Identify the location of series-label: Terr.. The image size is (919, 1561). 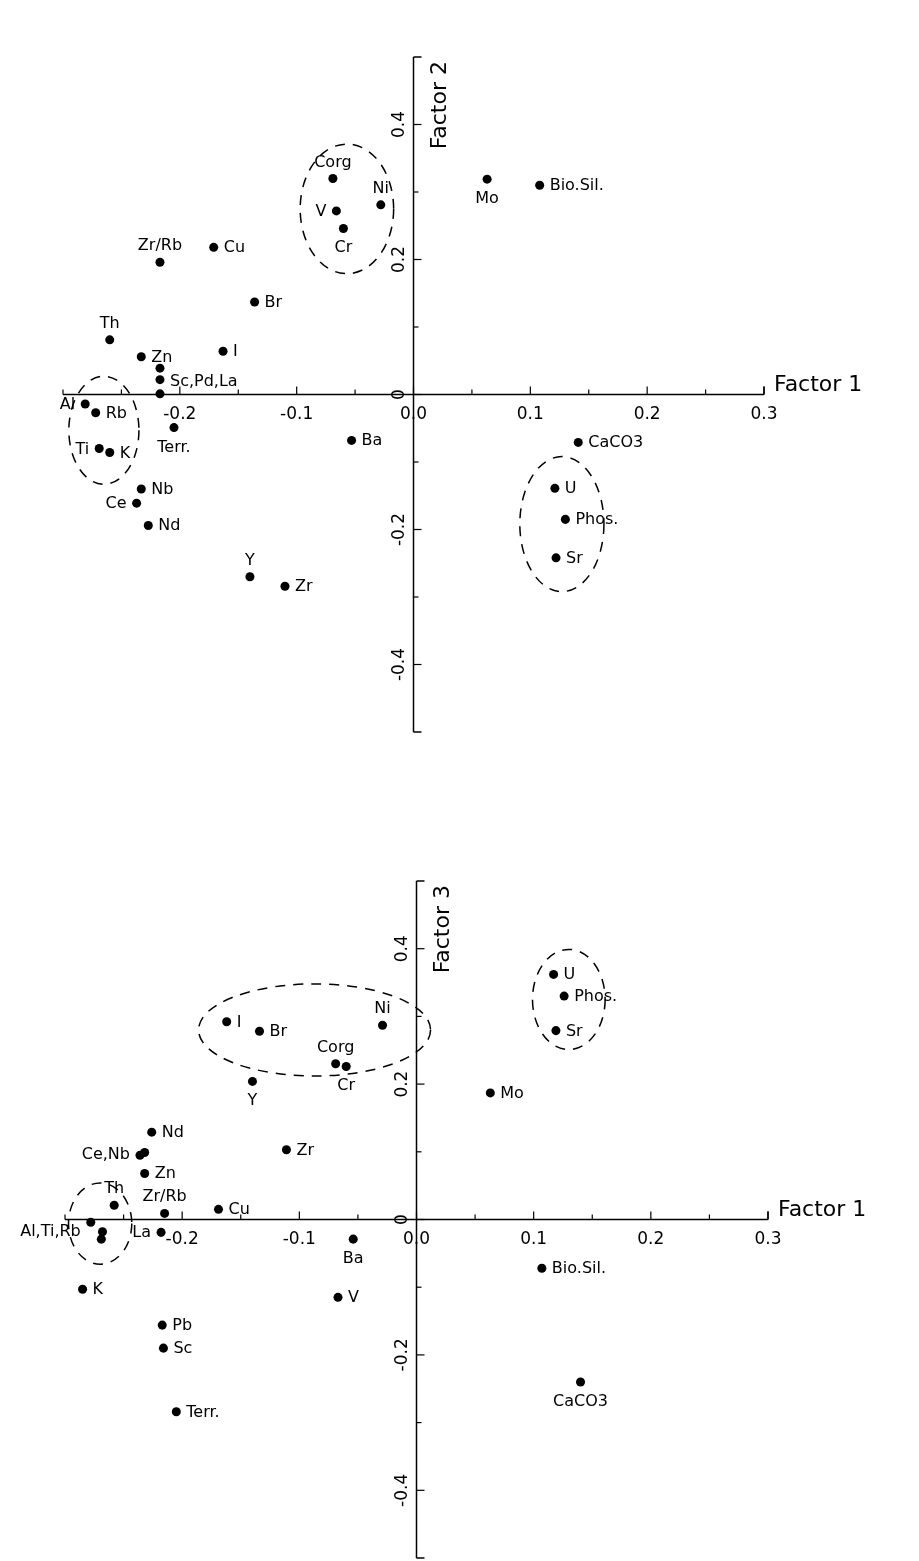
(173, 446).